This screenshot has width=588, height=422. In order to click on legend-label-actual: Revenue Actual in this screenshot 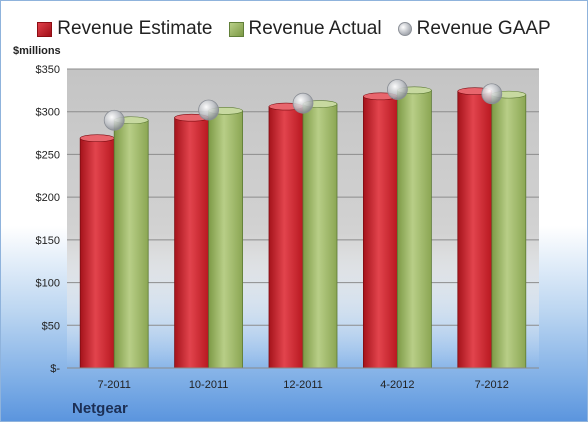, I will do `click(315, 28)`.